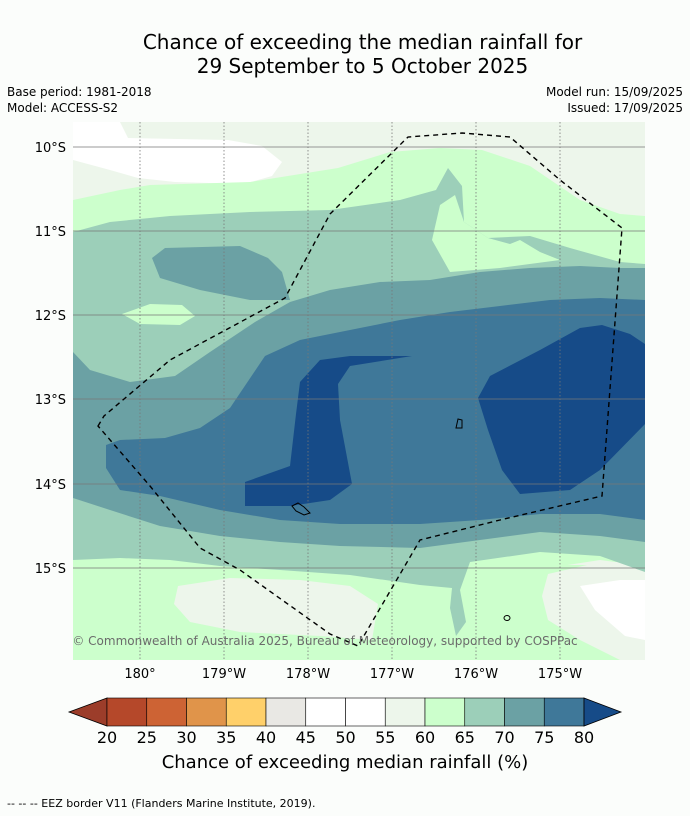 The height and width of the screenshot is (816, 690). I want to click on band-50-55-bottom-right, so click(612, 610).